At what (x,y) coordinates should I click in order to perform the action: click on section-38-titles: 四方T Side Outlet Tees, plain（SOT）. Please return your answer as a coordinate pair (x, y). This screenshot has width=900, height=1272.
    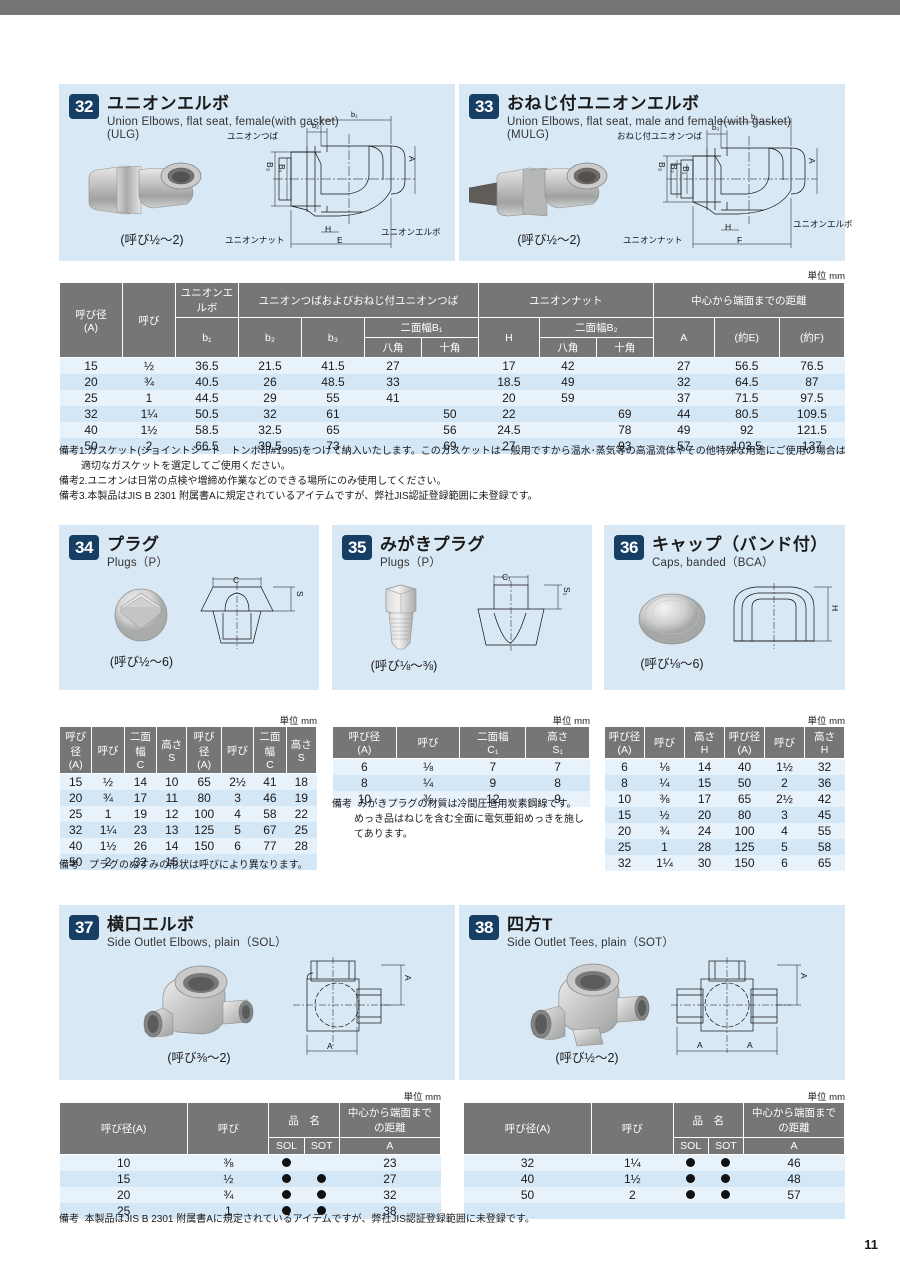
    Looking at the image, I should click on (590, 932).